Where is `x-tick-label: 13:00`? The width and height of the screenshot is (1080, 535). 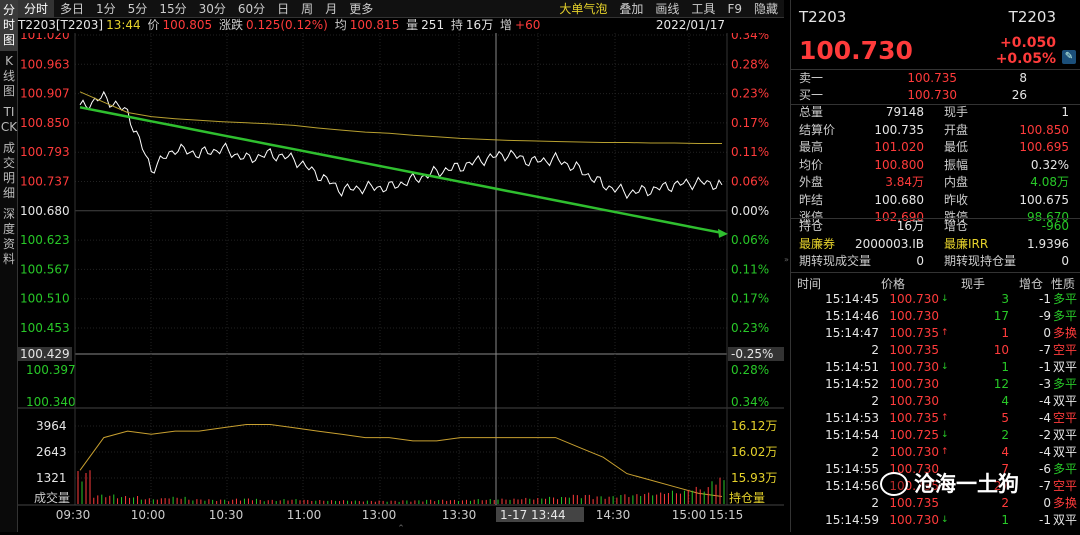
x-tick-label: 13:00 is located at coordinates (379, 515).